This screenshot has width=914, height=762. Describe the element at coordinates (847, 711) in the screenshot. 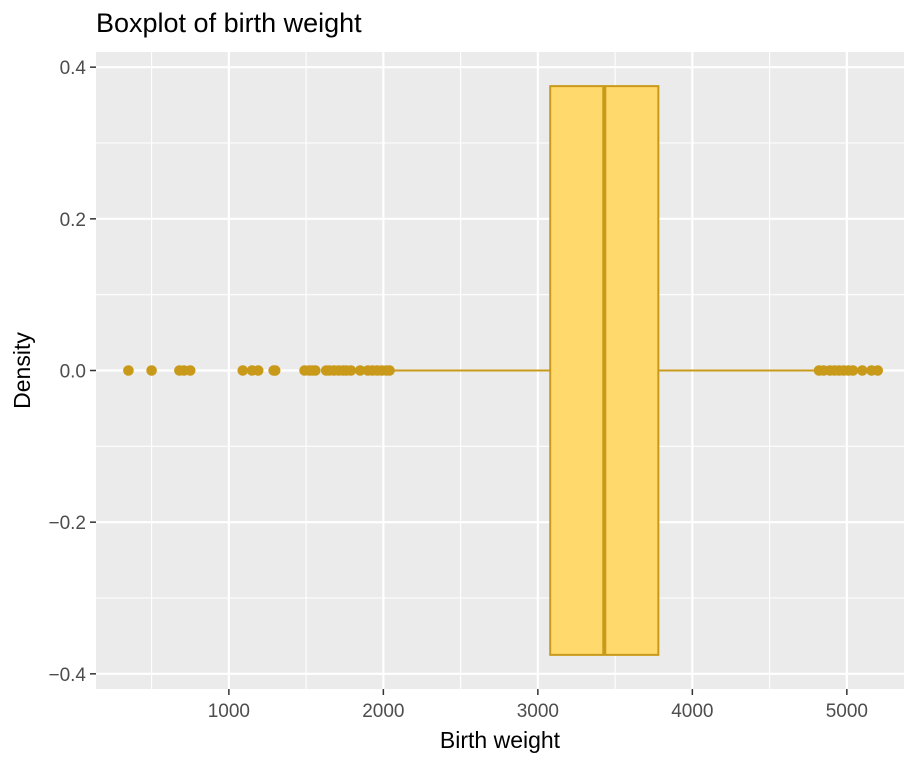

I see `x-tick-label: 5000` at that location.